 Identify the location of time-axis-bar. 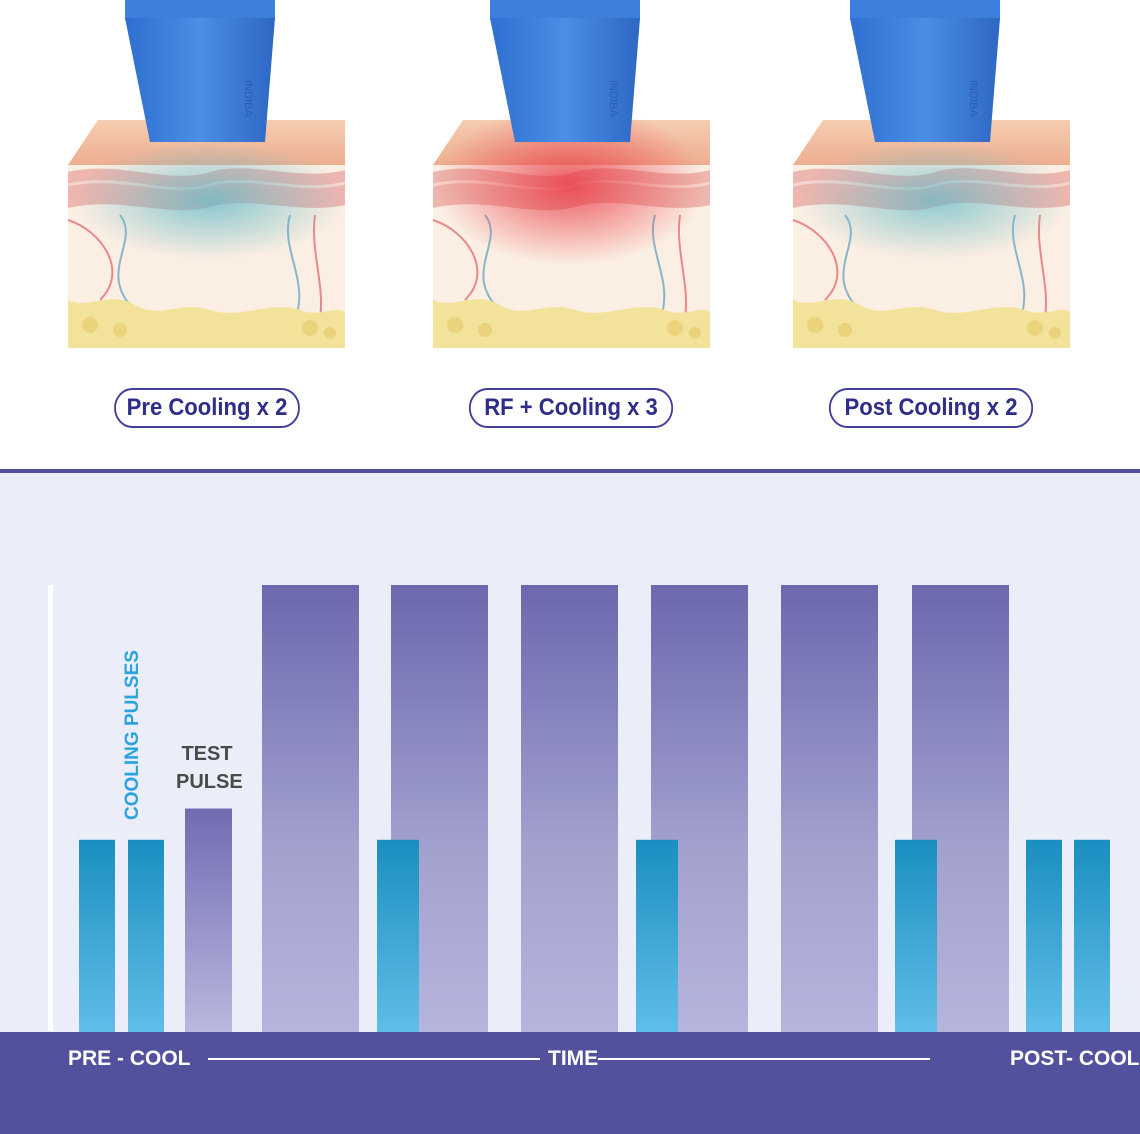
(570, 1083).